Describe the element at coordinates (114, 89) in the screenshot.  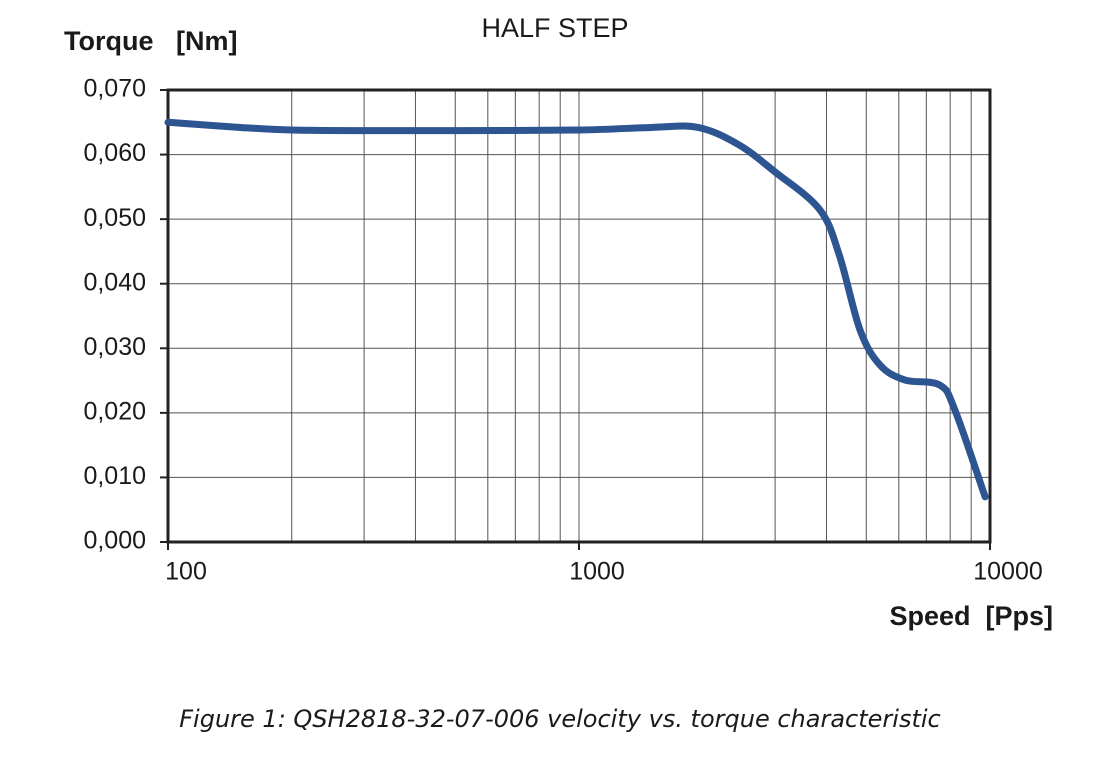
I see `y-tick-label: 0,070` at that location.